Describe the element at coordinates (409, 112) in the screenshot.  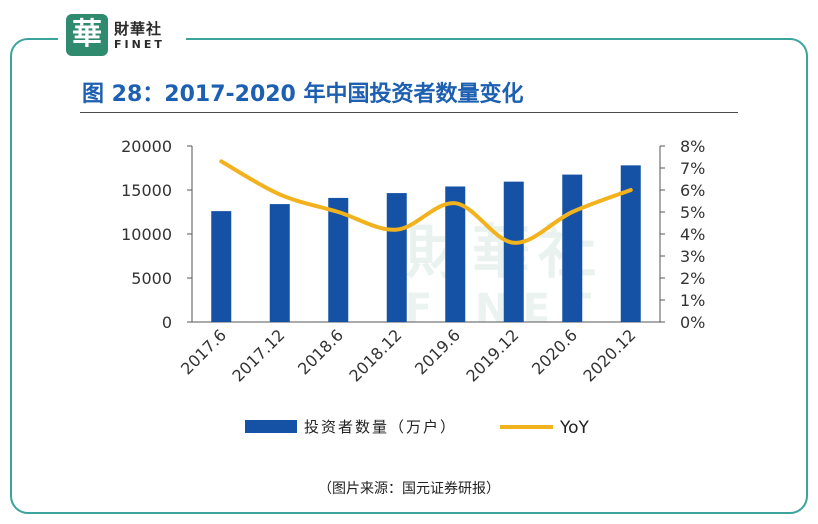
I see `title-divider` at that location.